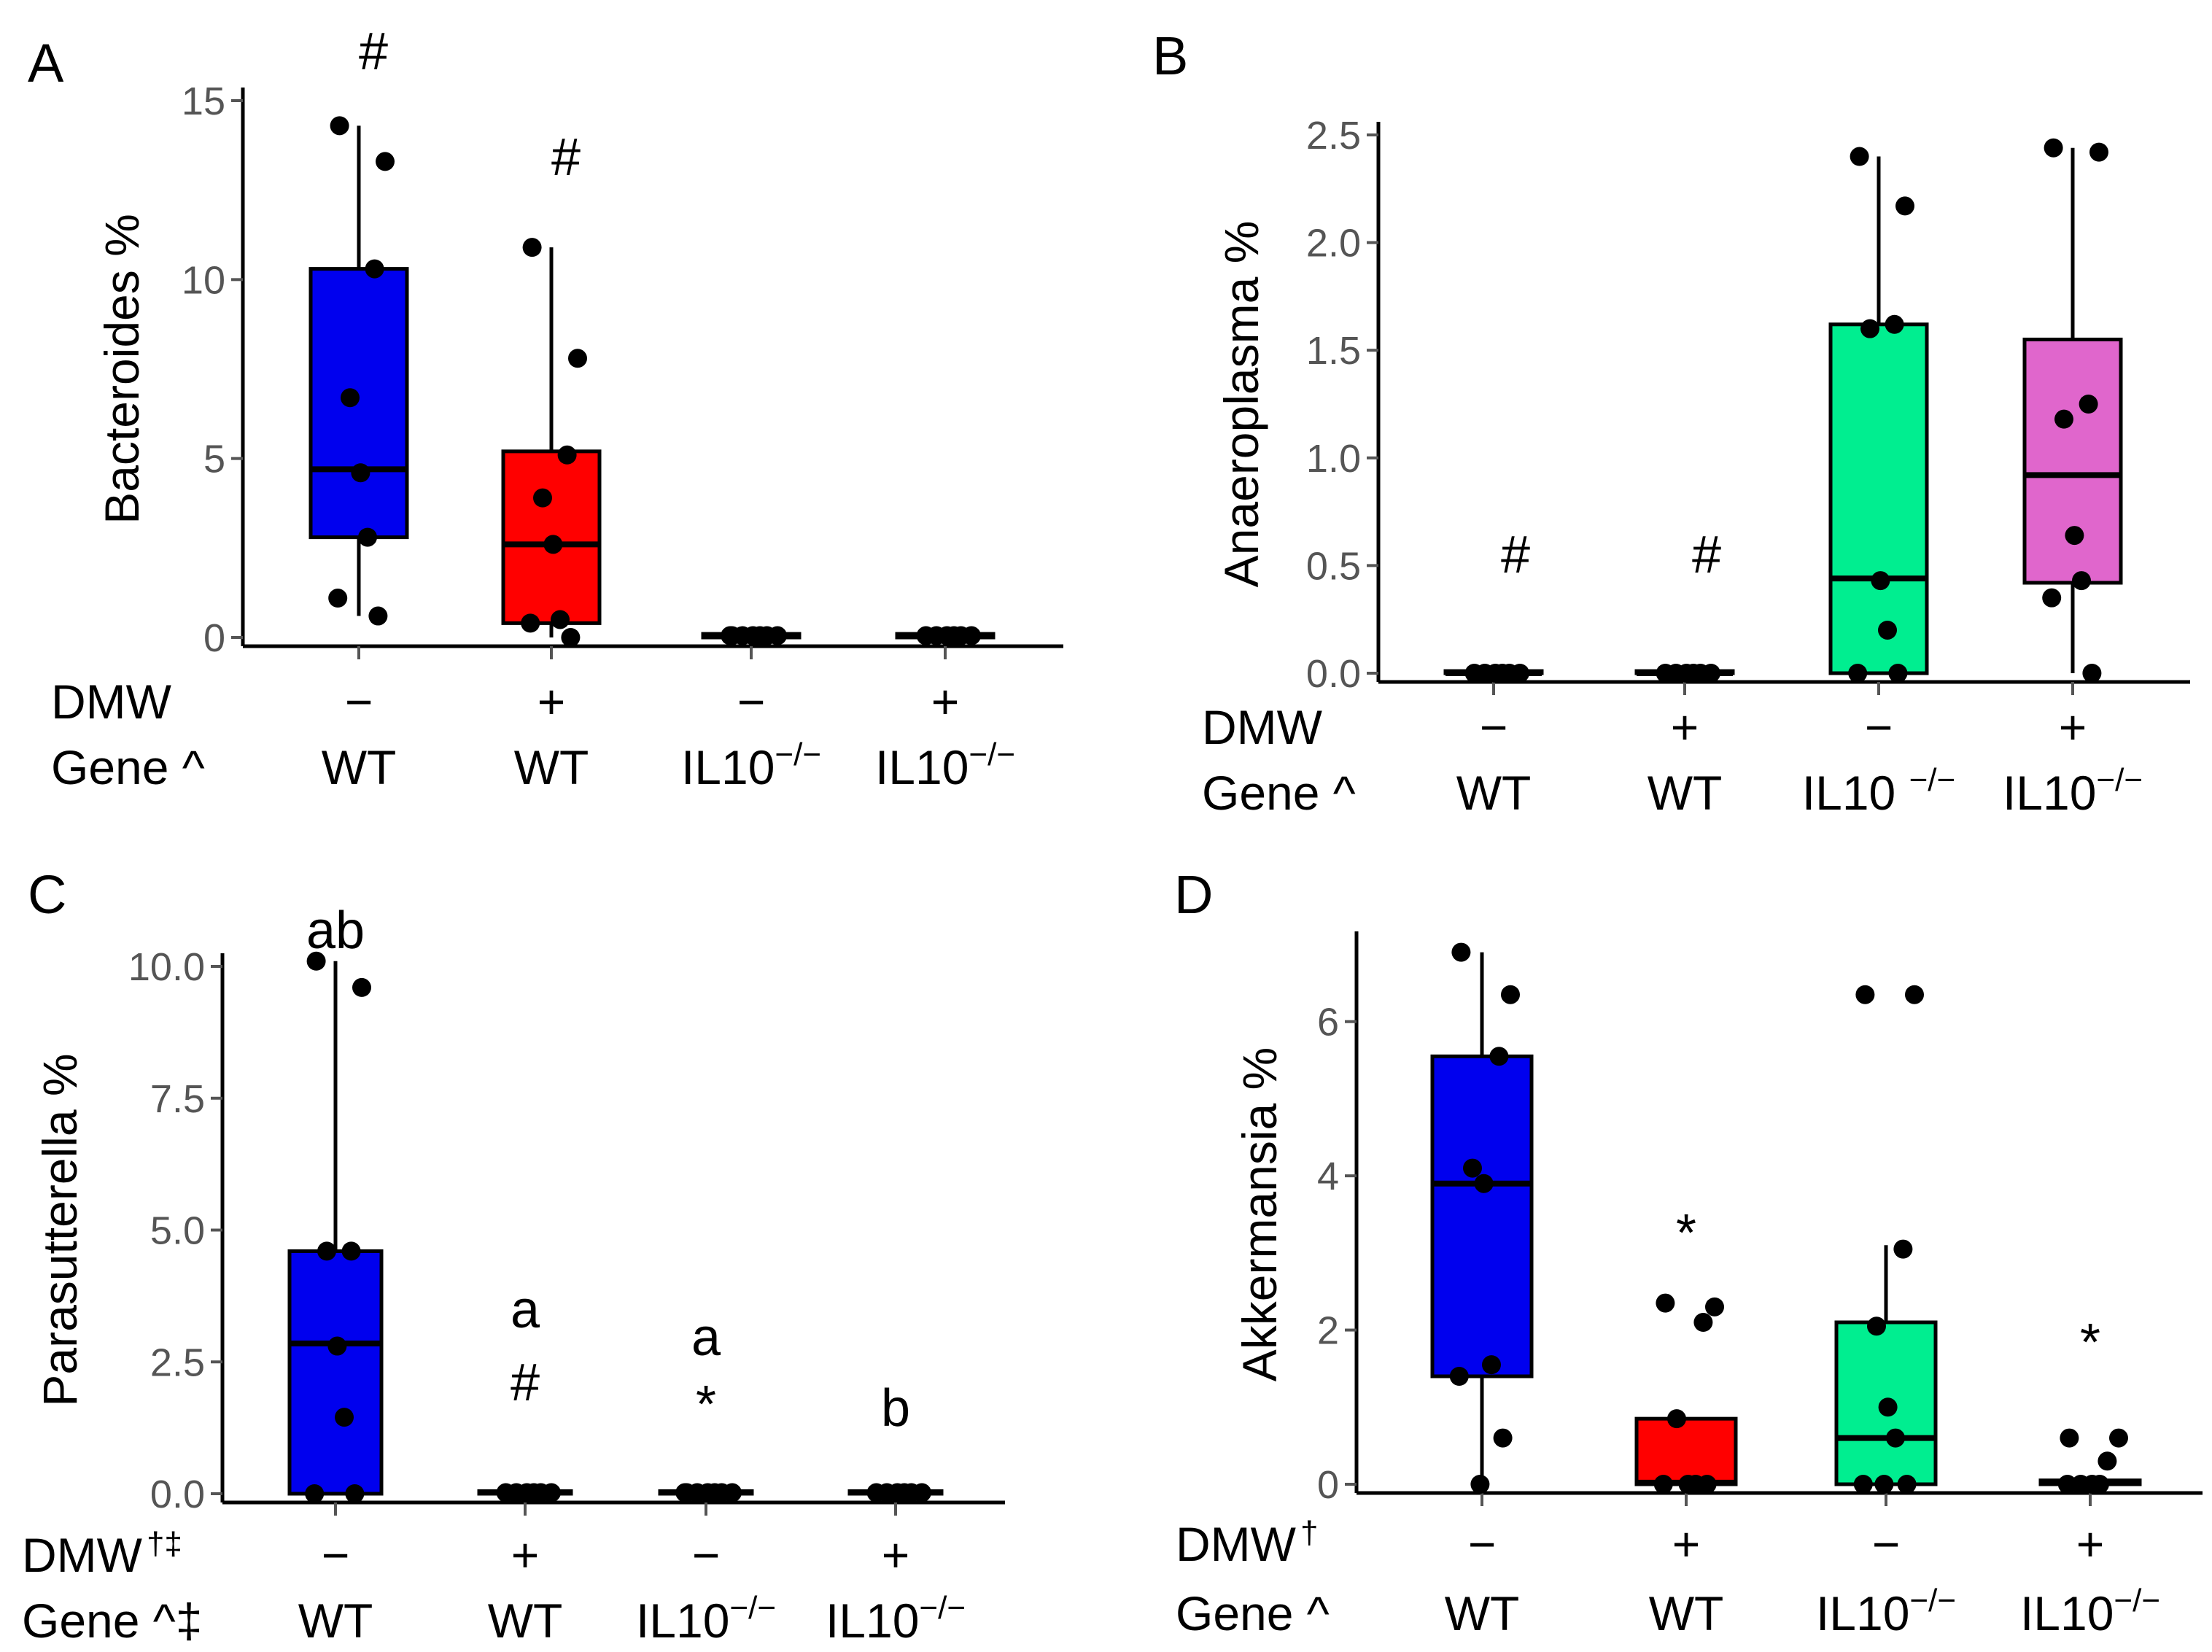 Image resolution: width=2212 pixels, height=1652 pixels. What do you see at coordinates (112, 1621) in the screenshot?
I see `row-label-gene: Gene ^‡` at bounding box center [112, 1621].